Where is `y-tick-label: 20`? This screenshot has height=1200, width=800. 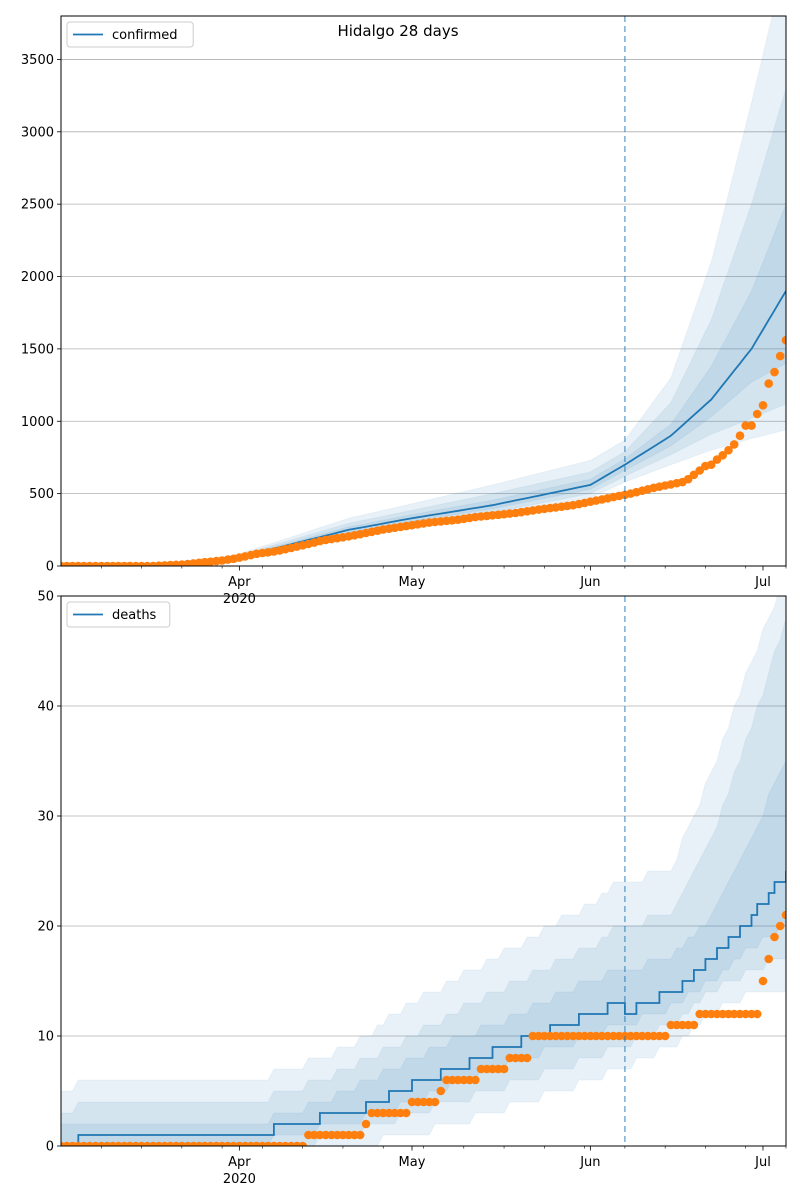
y-tick-label: 20 is located at coordinates (45, 927).